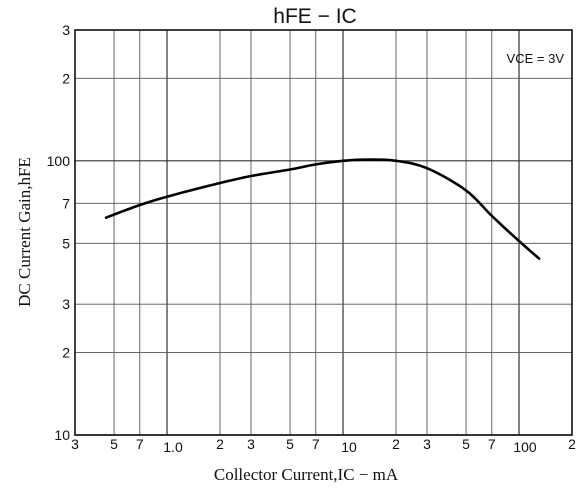 The width and height of the screenshot is (583, 491). What do you see at coordinates (525, 447) in the screenshot?
I see `x-tick-label: 100` at bounding box center [525, 447].